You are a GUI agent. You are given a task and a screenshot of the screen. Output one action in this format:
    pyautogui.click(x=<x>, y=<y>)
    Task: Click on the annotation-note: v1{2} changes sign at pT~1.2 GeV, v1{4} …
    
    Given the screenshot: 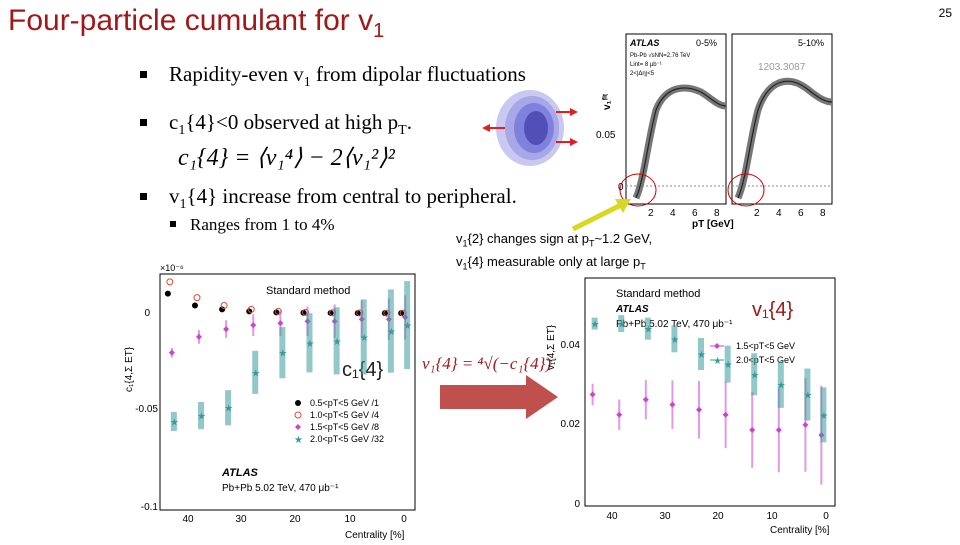 What is the action you would take?
    pyautogui.click(x=554, y=252)
    